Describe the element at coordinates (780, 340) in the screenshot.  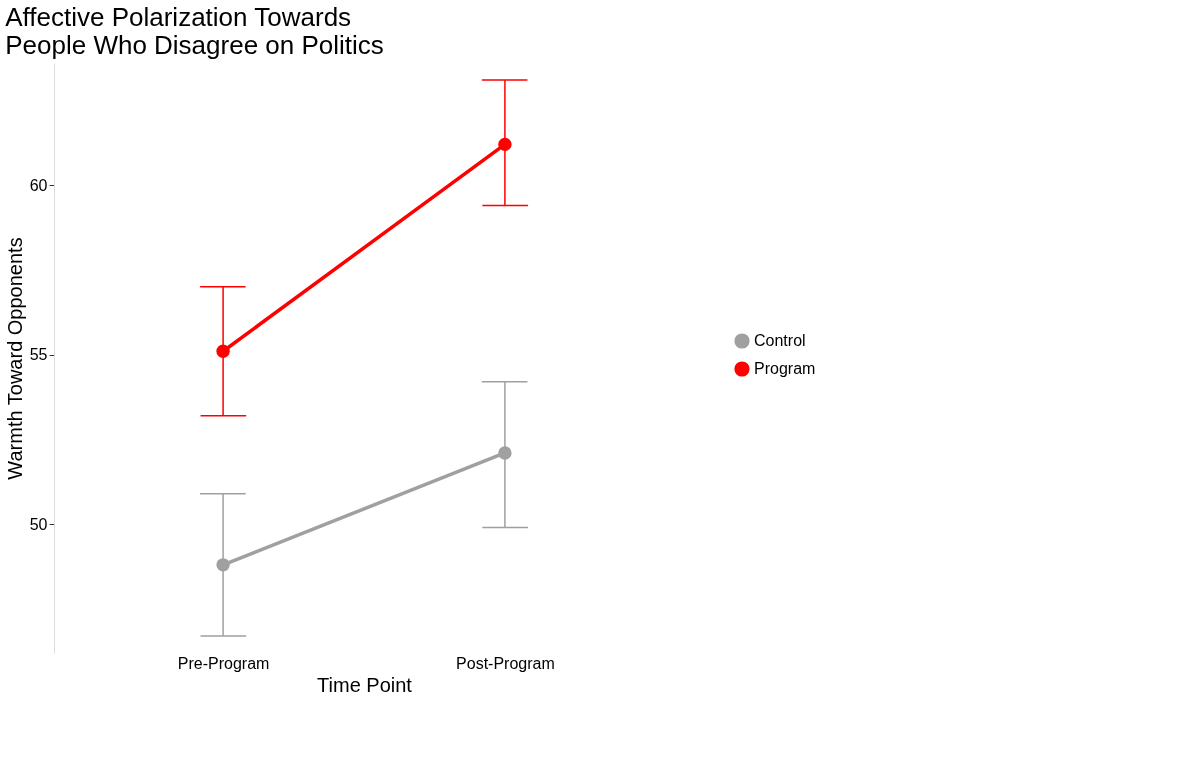
I see `legend-label: Control` at that location.